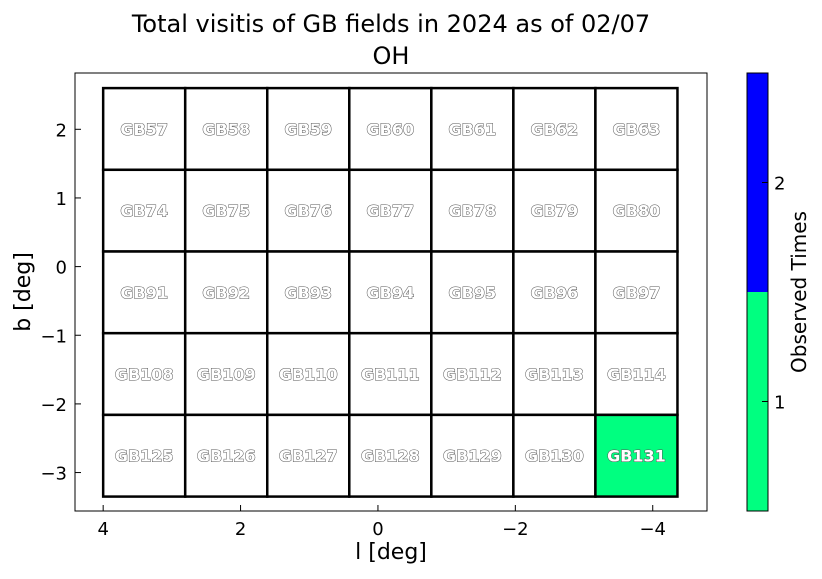 This screenshot has height=579, width=822. I want to click on colorbar: 12, so click(765, 292).